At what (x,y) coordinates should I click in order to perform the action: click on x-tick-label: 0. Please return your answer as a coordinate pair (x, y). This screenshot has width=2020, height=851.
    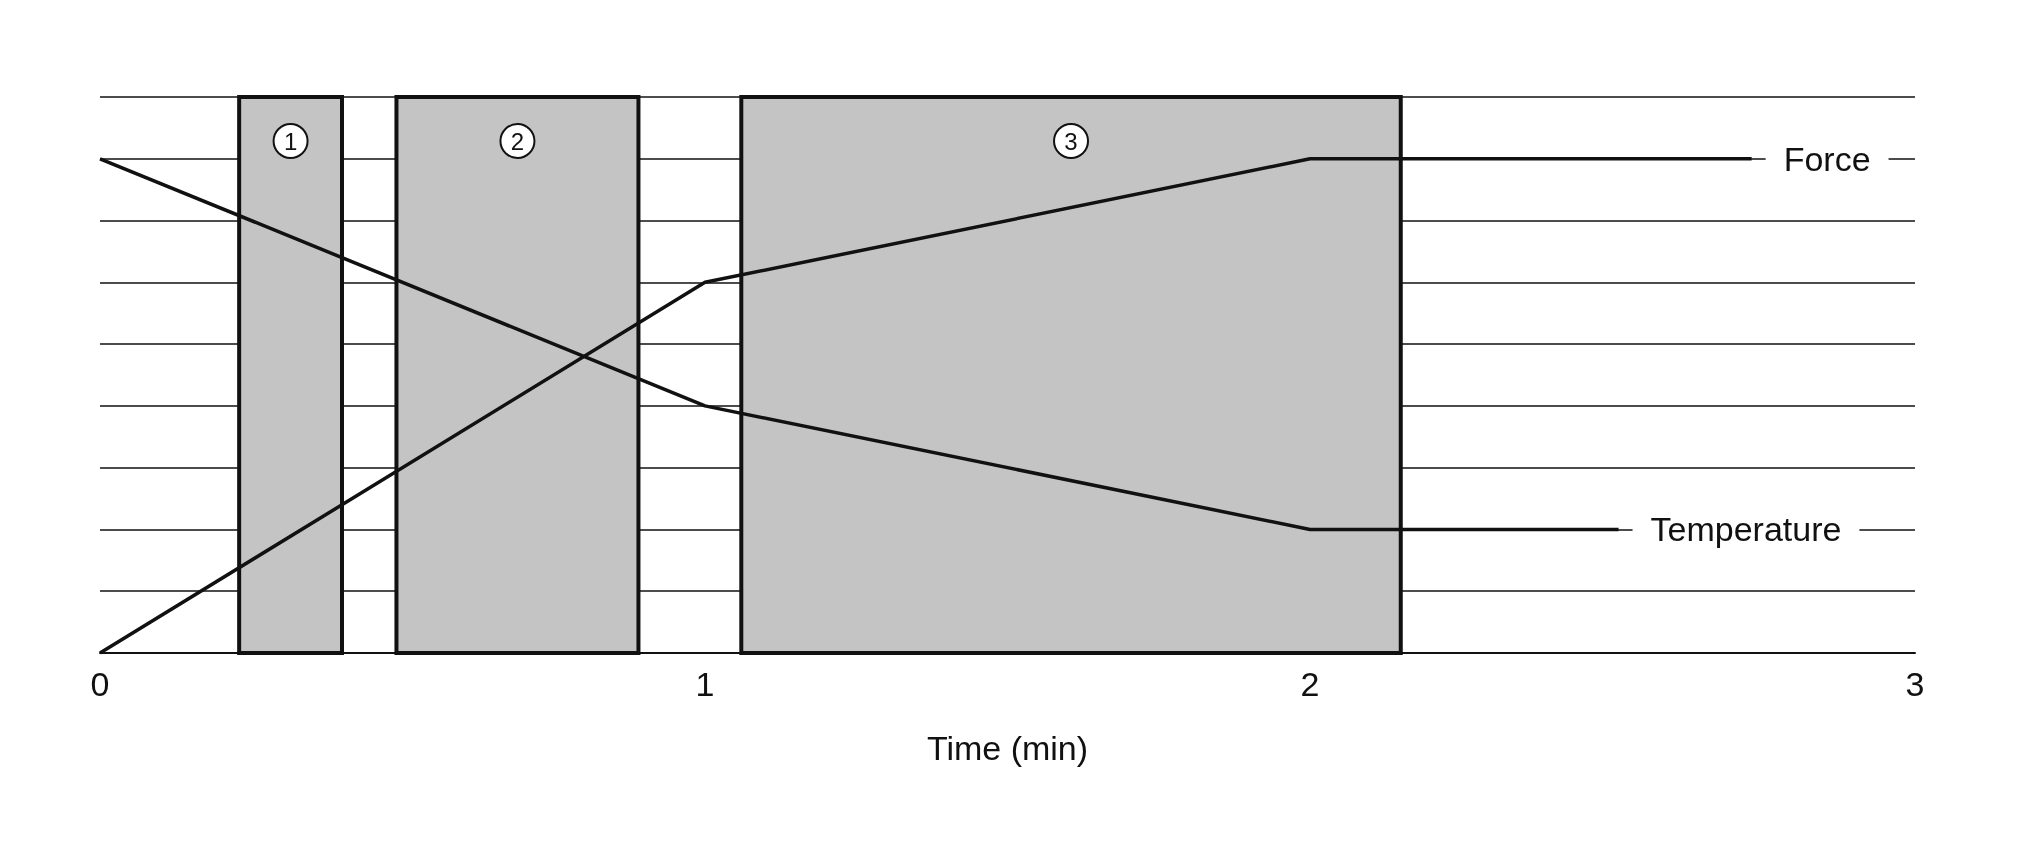
    Looking at the image, I should click on (100, 684).